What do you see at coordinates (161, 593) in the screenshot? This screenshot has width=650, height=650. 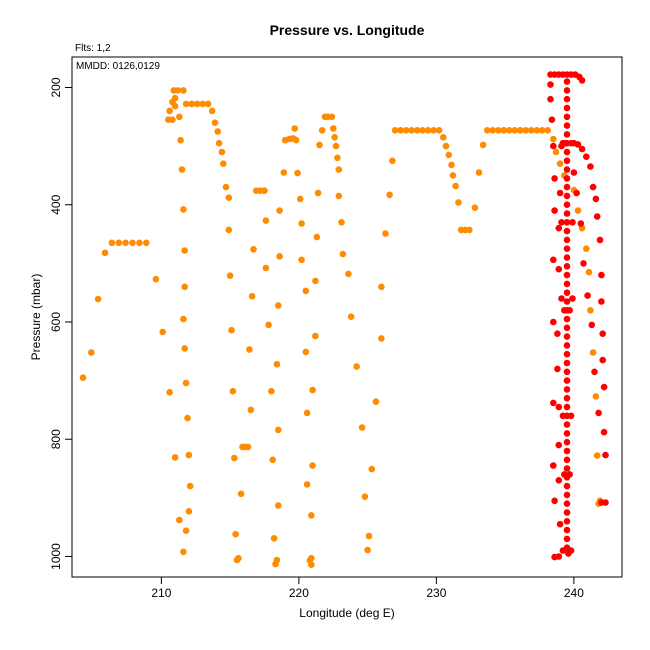 I see `x-tick-label-210: 210` at bounding box center [161, 593].